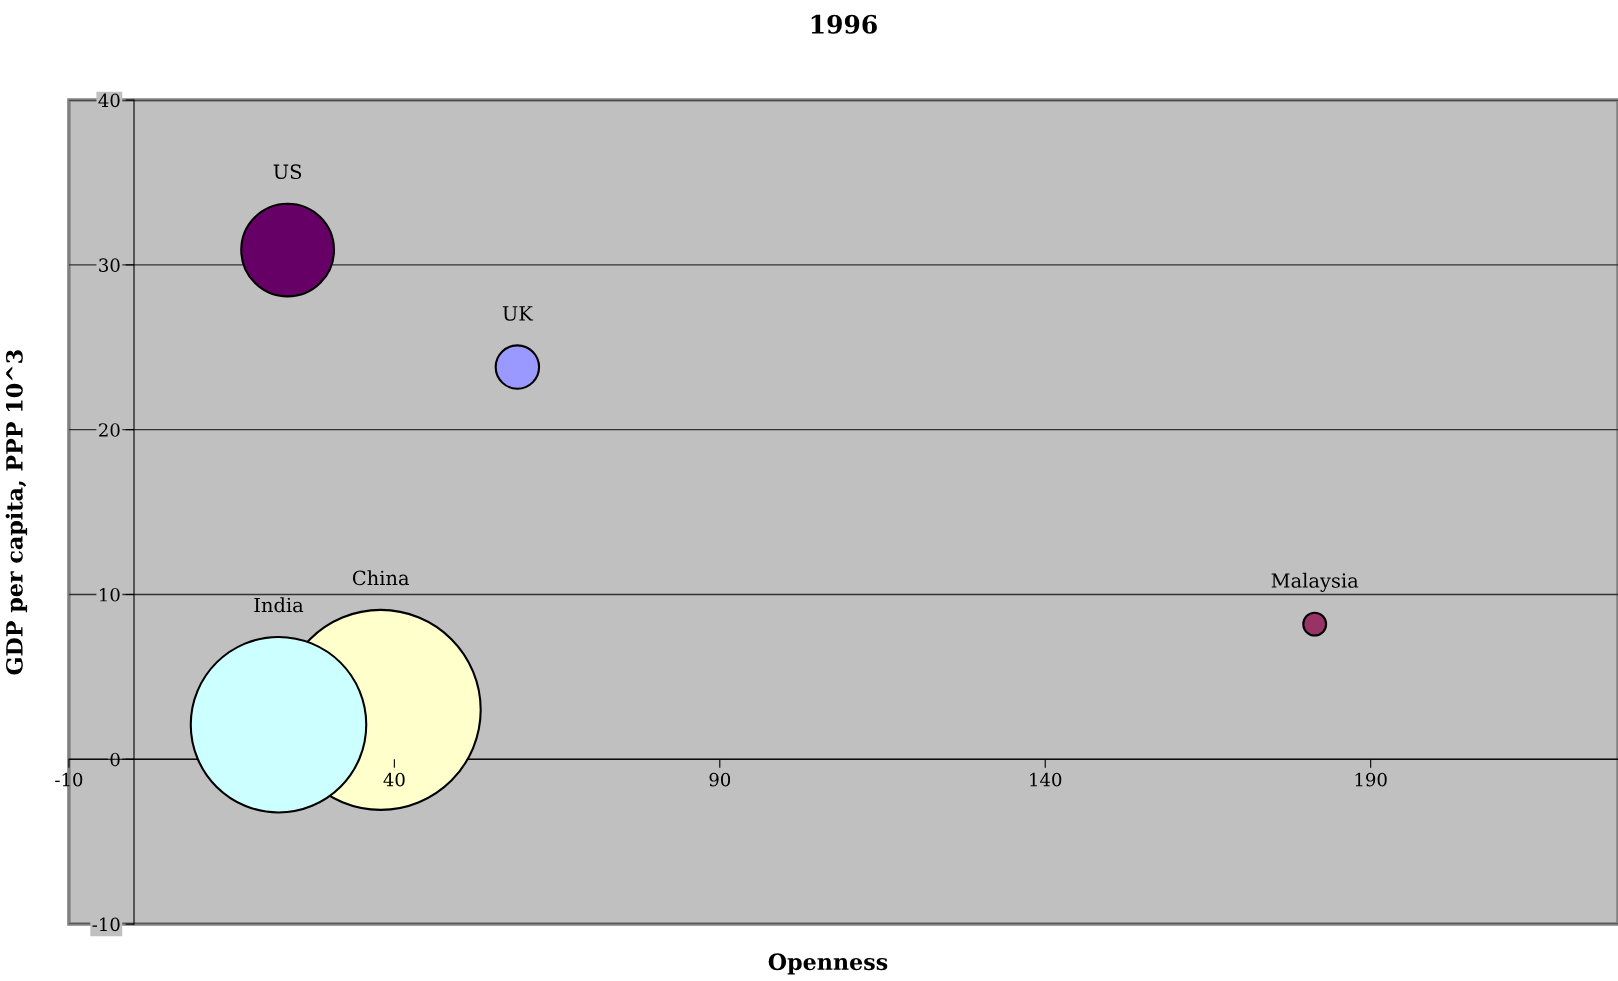 The width and height of the screenshot is (1618, 981). What do you see at coordinates (828, 964) in the screenshot?
I see `x-axis-title: Openness` at bounding box center [828, 964].